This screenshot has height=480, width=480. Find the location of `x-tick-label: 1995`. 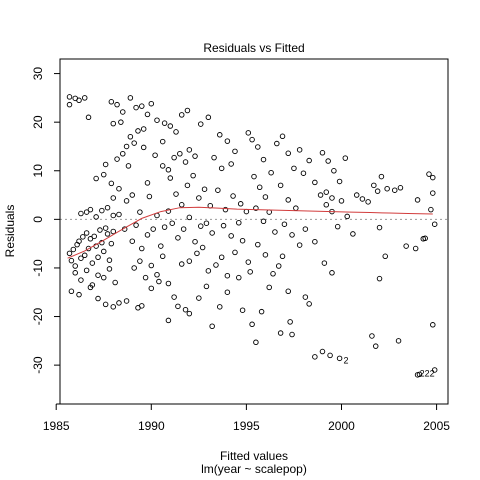

x-tick-label: 1995 is located at coordinates (246, 426).